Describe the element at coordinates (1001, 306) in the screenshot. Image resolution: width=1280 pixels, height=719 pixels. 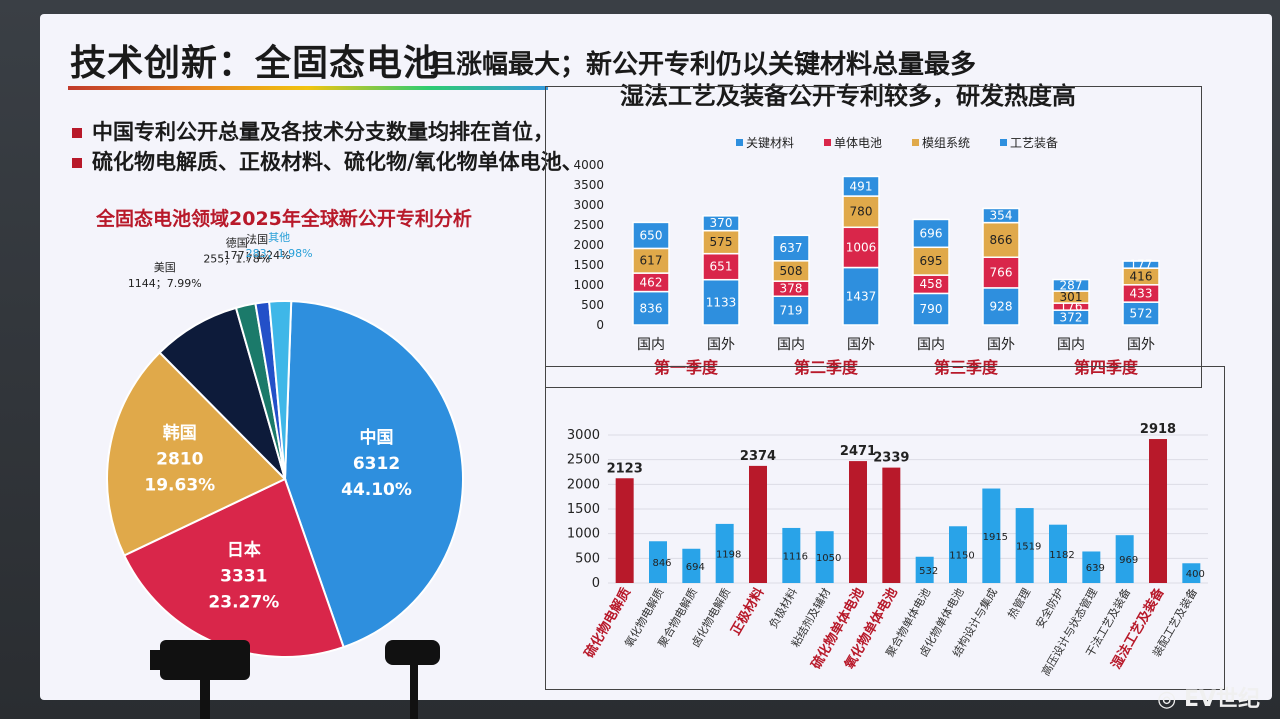
I see `bar-seg-label-5-0: 928` at that location.